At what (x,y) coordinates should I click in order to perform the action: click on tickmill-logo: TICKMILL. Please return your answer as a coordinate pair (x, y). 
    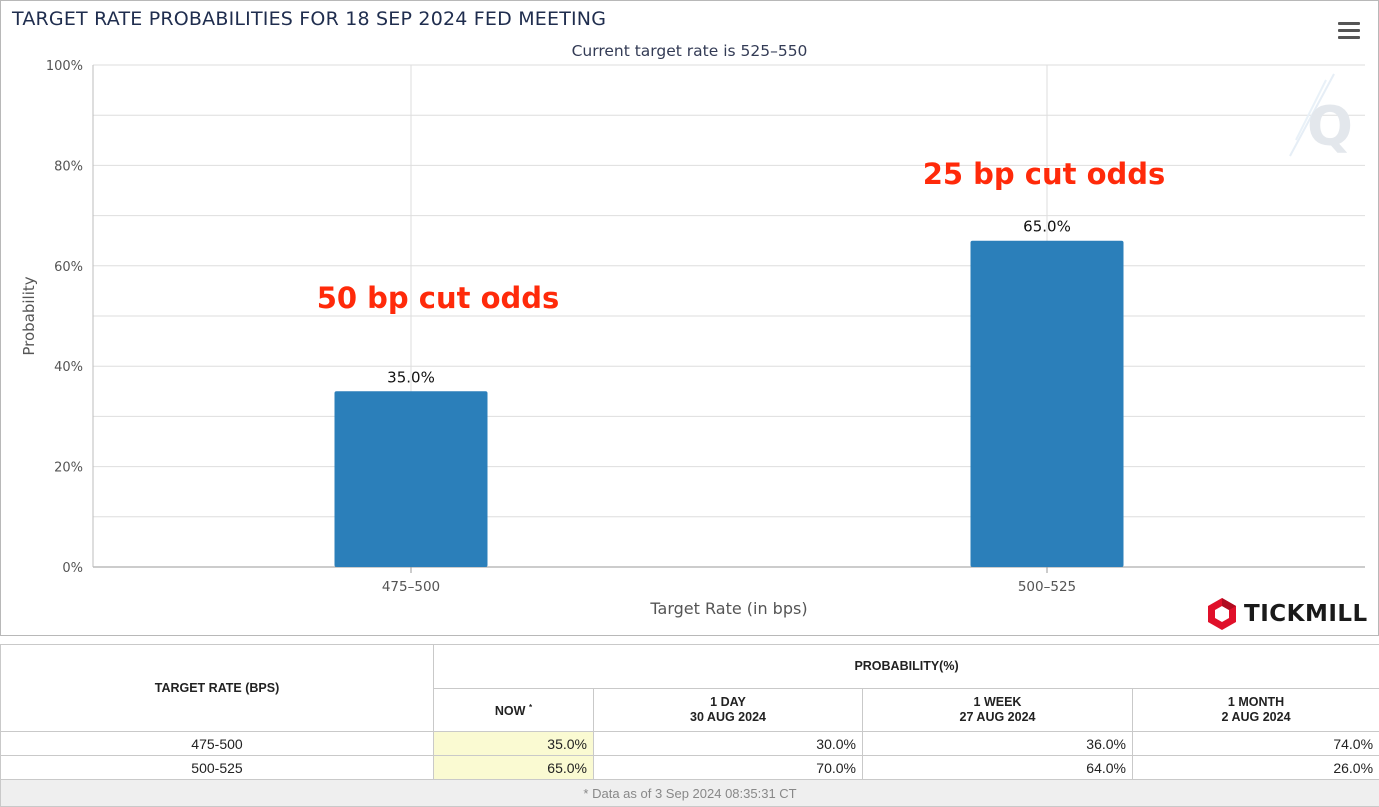
    Looking at the image, I should click on (1287, 614).